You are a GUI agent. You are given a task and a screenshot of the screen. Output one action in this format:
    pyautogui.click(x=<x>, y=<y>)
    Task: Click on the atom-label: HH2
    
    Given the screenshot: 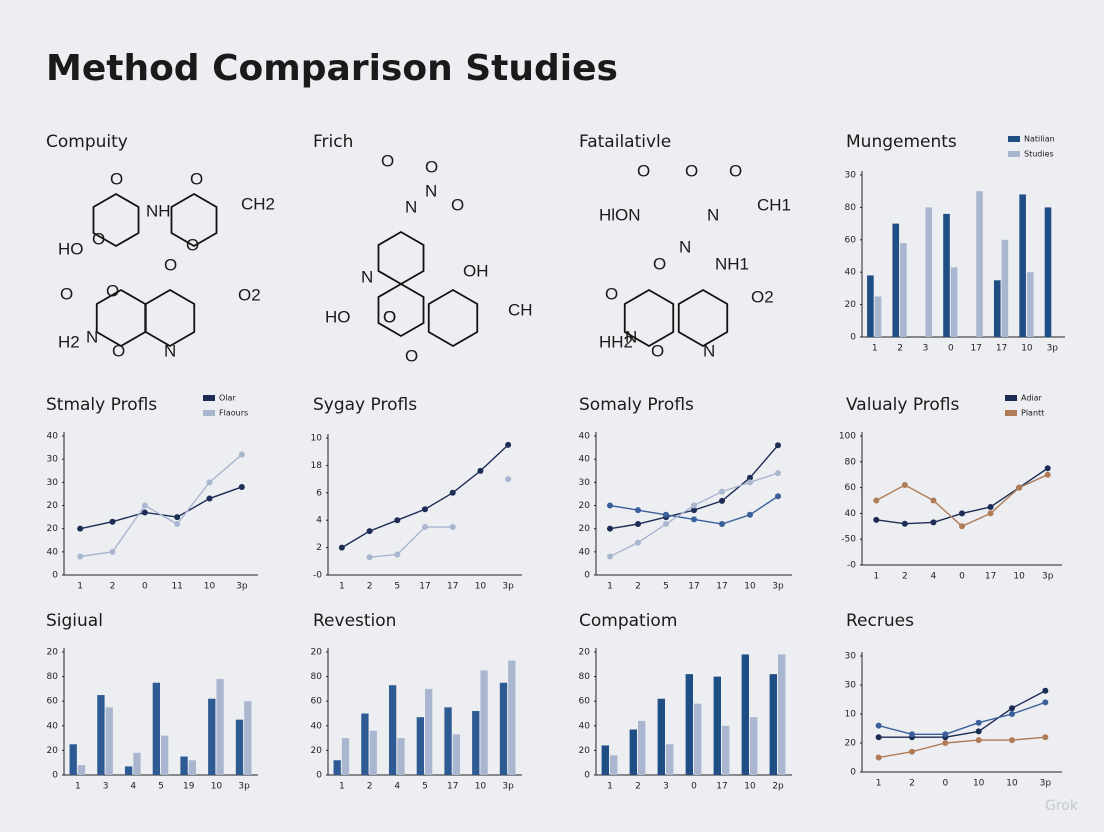 What is the action you would take?
    pyautogui.click(x=616, y=341)
    